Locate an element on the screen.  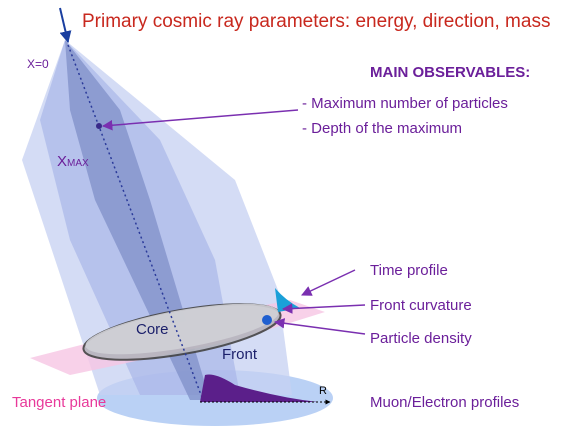
r-label: R is located at coordinates (323, 391).